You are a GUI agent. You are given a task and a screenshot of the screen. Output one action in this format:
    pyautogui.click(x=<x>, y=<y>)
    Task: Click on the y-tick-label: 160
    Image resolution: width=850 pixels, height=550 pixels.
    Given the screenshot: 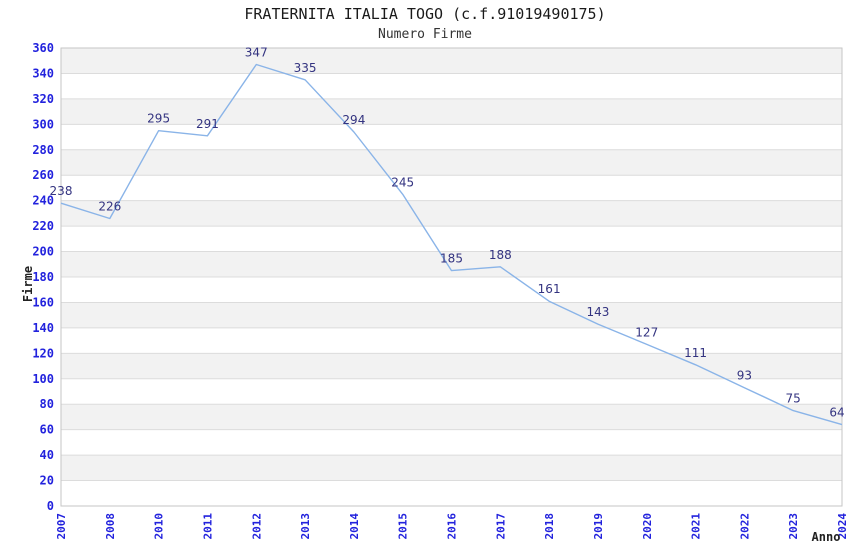 What is the action you would take?
    pyautogui.click(x=43, y=302)
    